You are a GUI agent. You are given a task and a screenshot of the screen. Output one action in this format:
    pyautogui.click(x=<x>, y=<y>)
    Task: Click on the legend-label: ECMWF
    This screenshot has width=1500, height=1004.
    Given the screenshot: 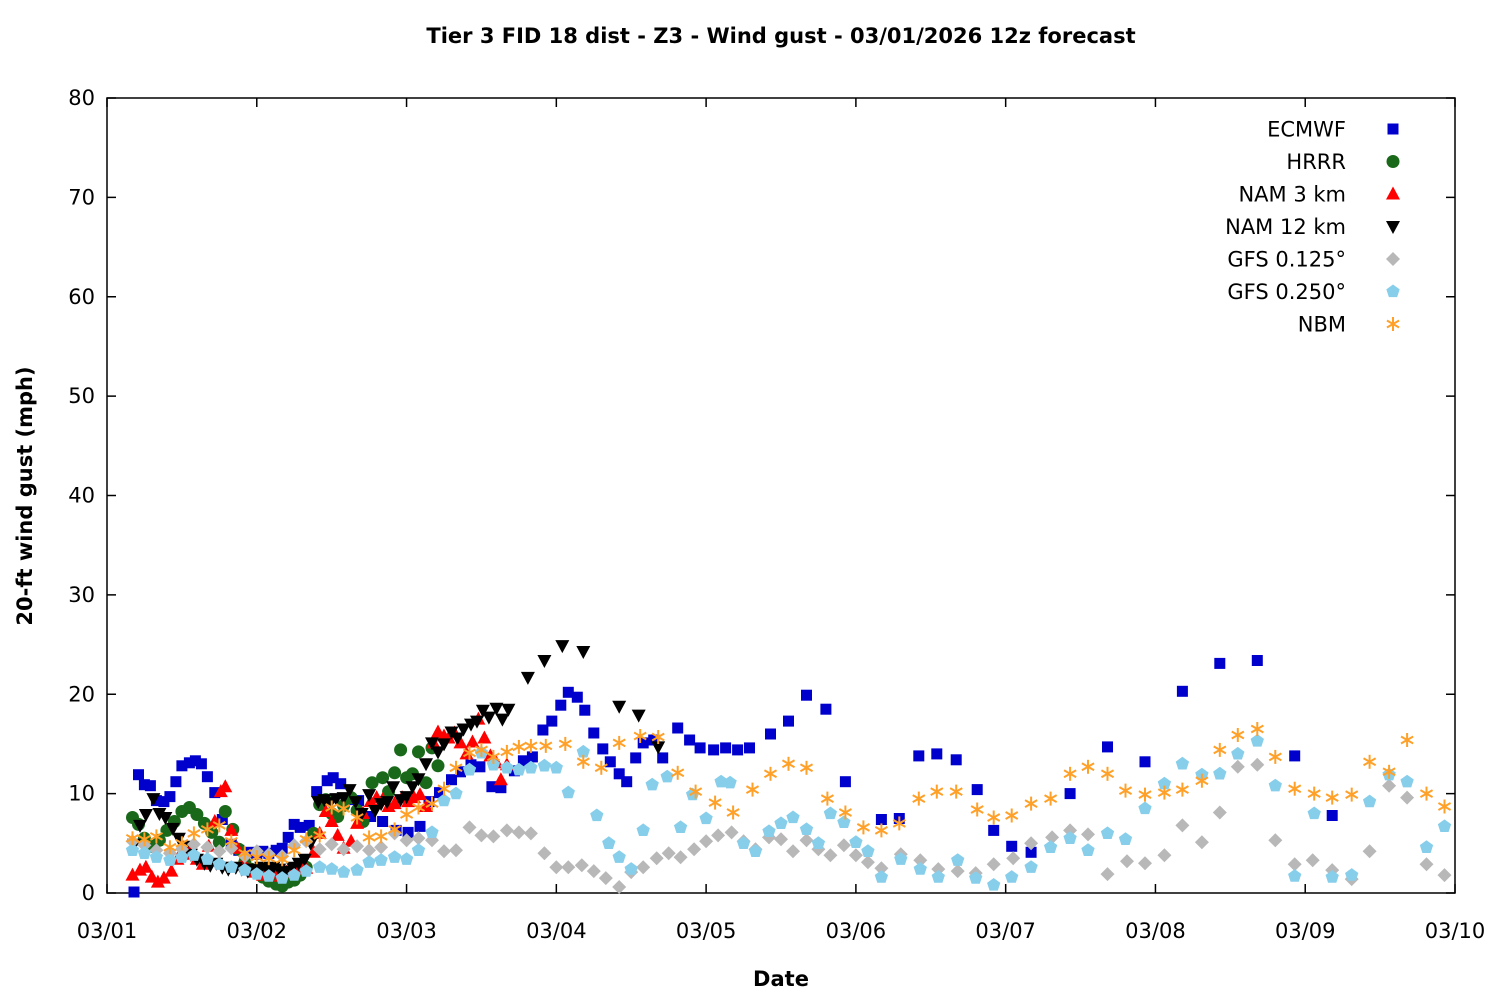 What is the action you would take?
    pyautogui.click(x=1306, y=130)
    